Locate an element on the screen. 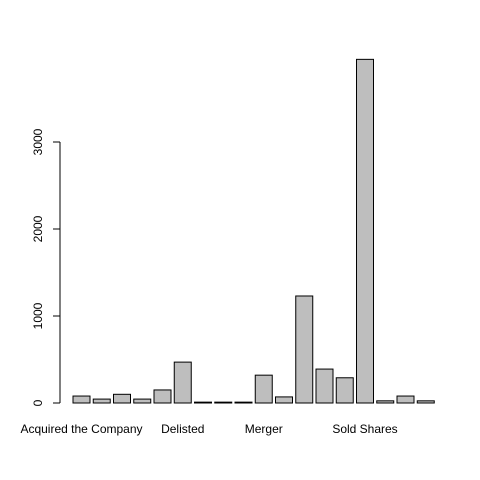  x-tick-label: Sold Shares is located at coordinates (364, 429).